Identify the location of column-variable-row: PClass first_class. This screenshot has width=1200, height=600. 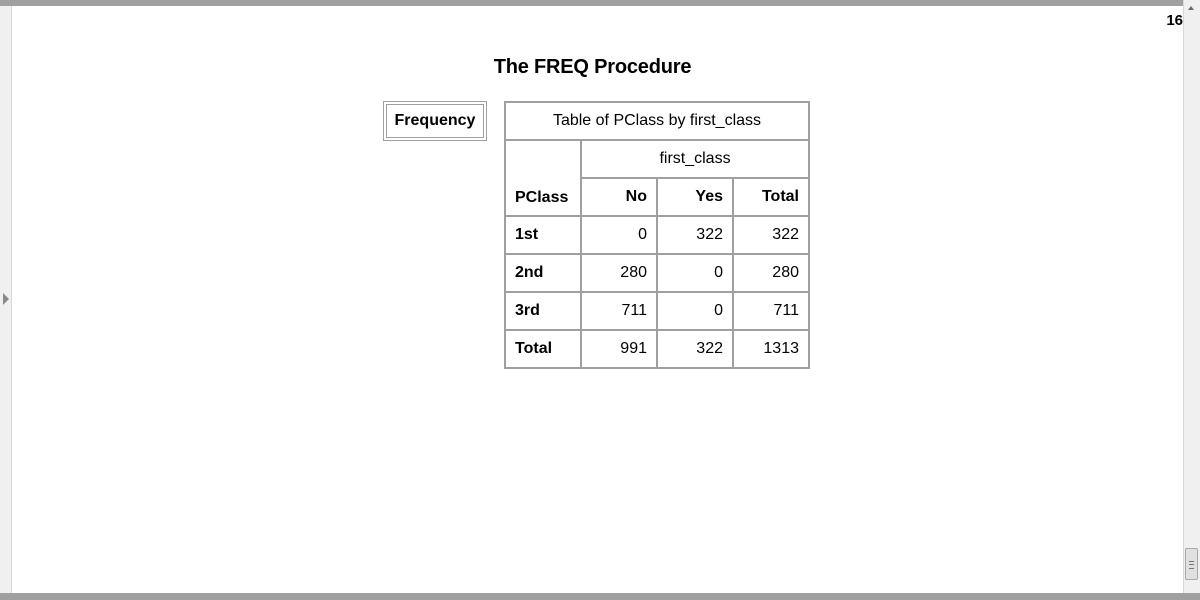
(657, 178).